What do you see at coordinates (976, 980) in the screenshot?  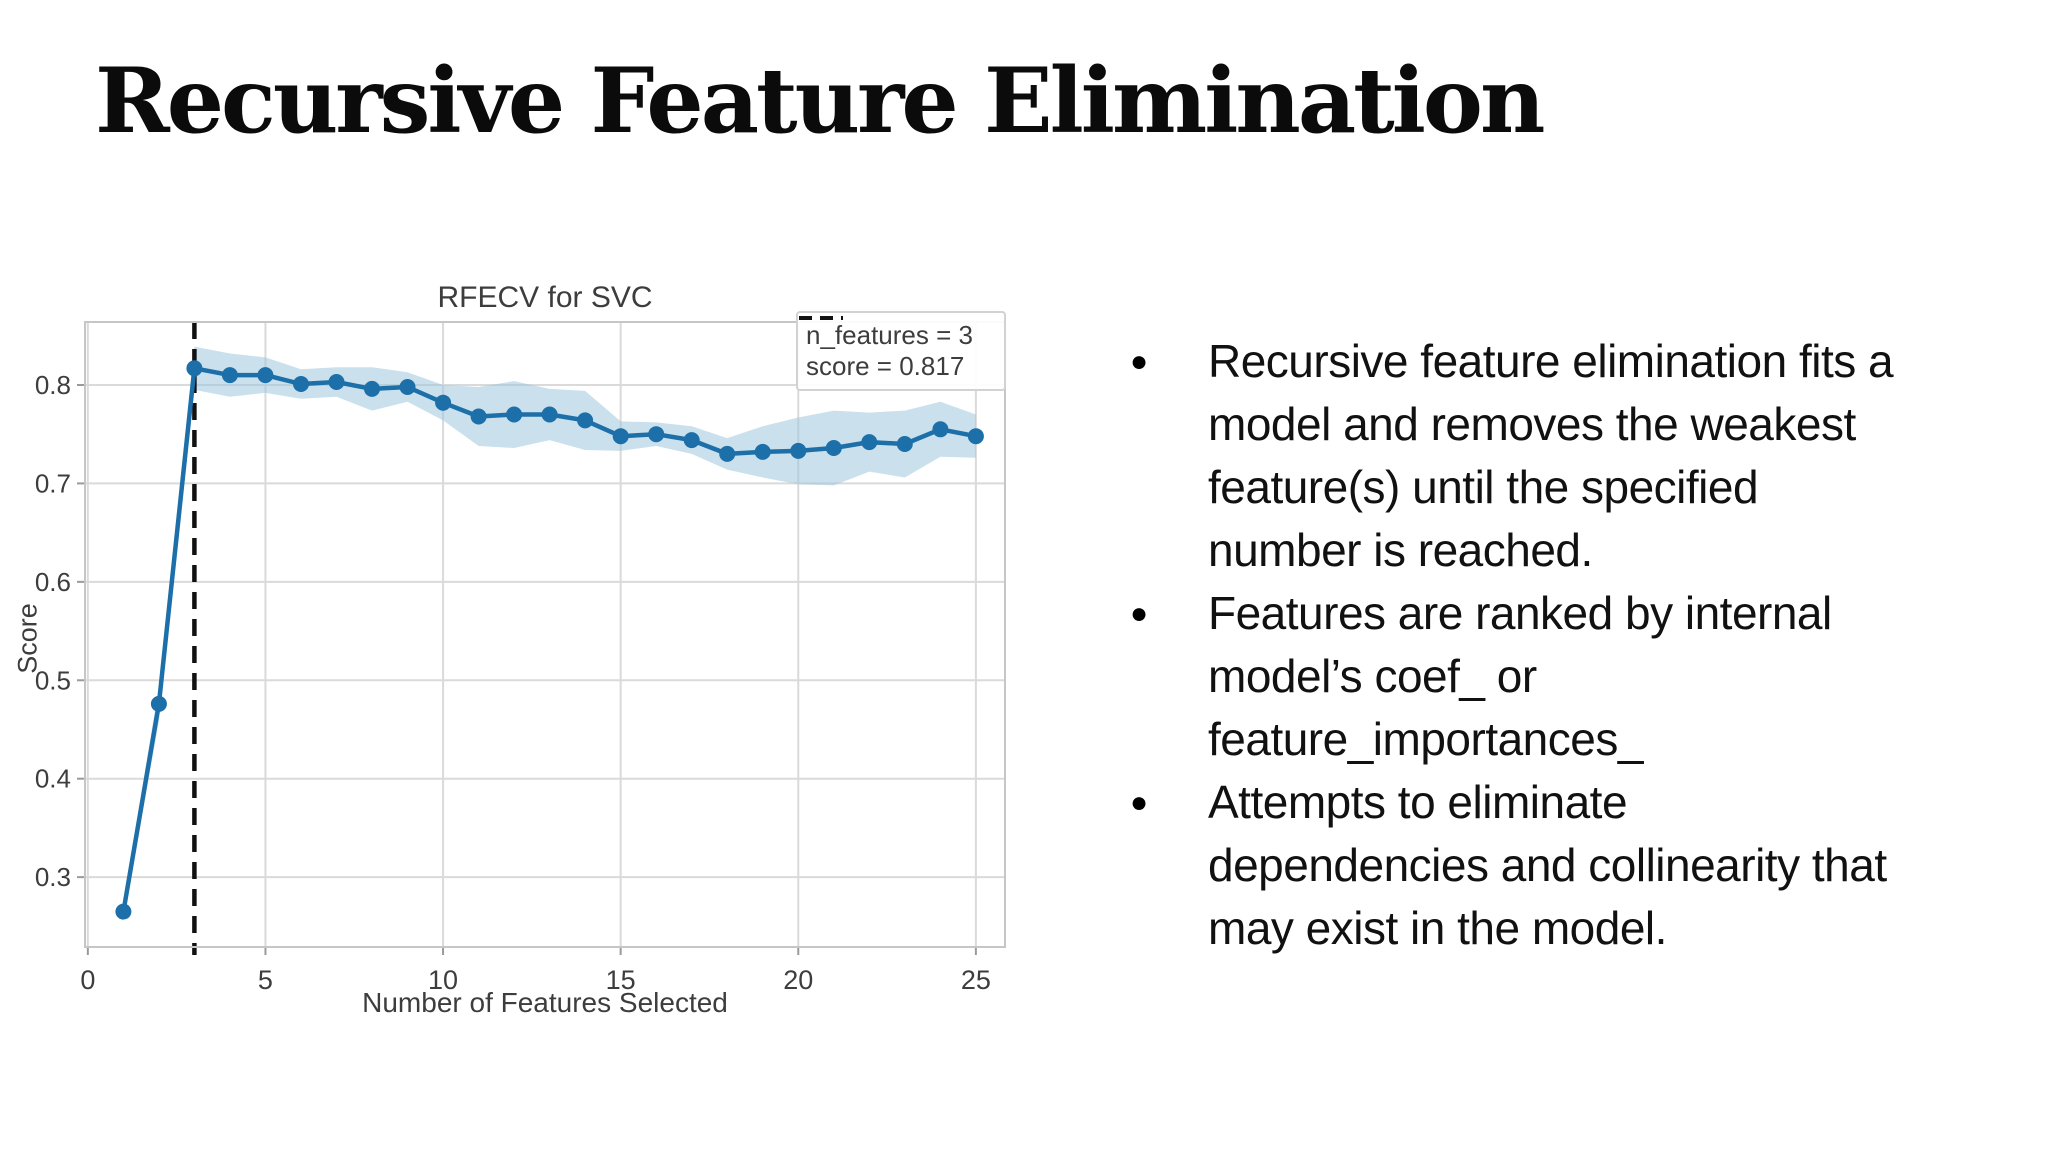 I see `x-tick-label: 25` at bounding box center [976, 980].